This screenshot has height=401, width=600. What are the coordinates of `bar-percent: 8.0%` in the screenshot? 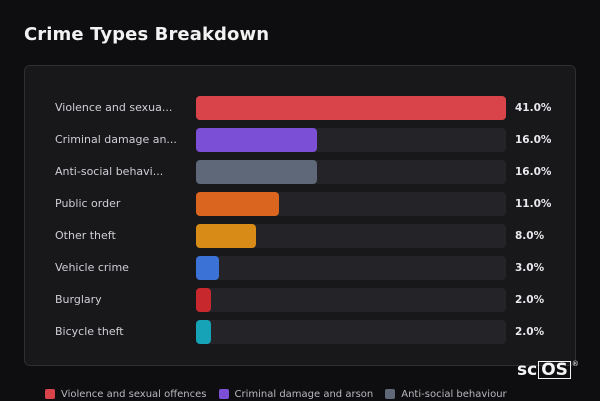 It's located at (530, 236).